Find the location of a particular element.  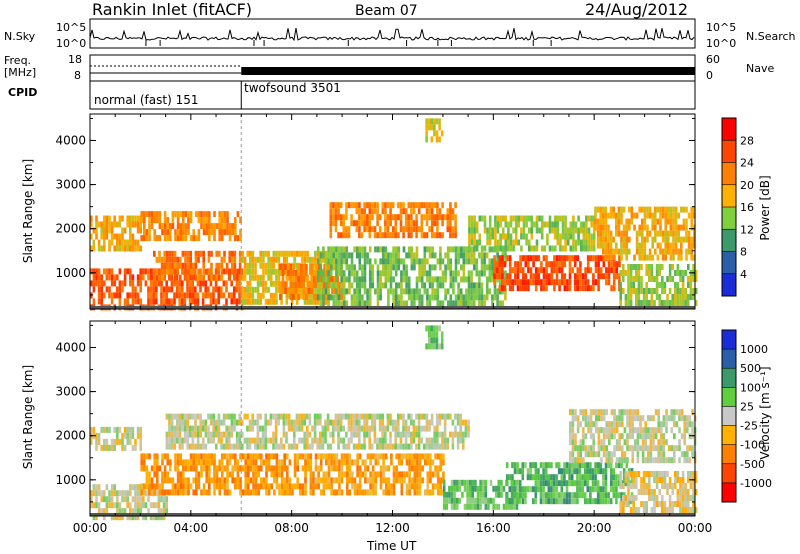

station-title: Rankin Inlet (fitACF) is located at coordinates (172, 9).